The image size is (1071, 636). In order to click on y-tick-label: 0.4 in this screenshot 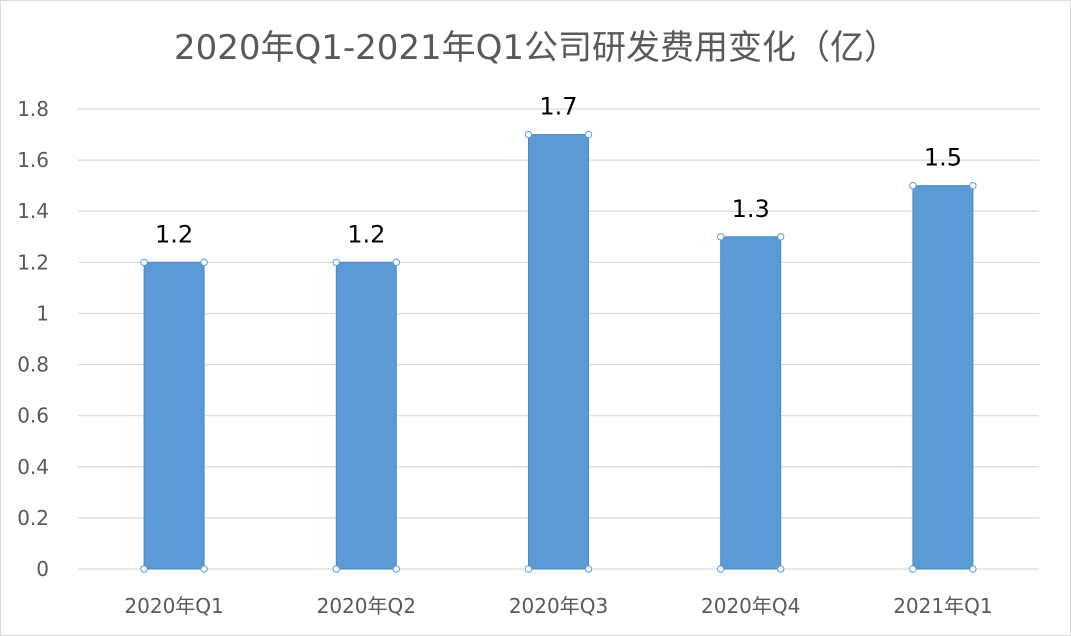, I will do `click(33, 467)`.